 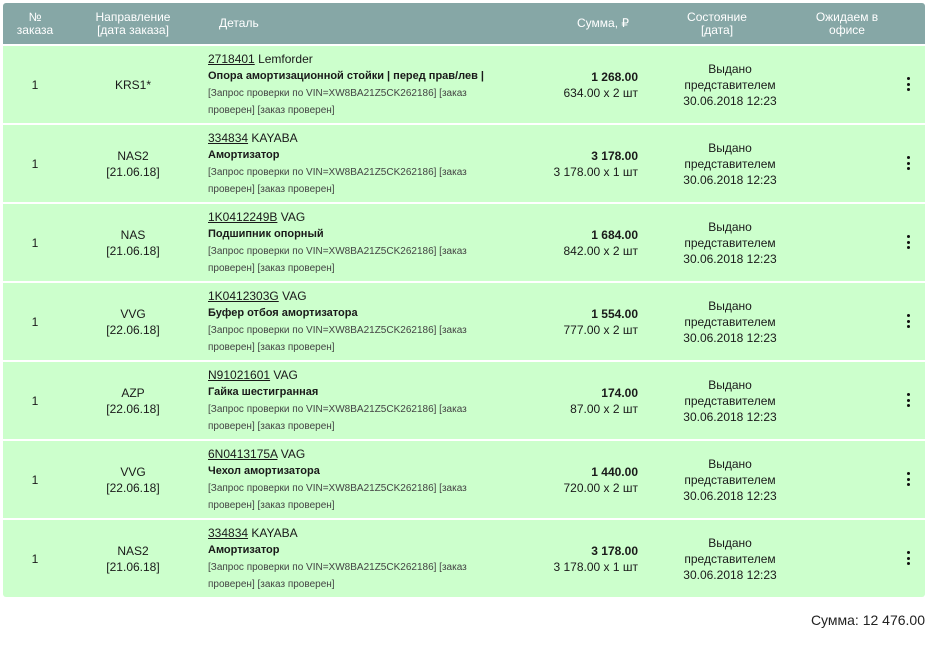 What do you see at coordinates (239, 374) in the screenshot?
I see `part-code-link: N91021601` at bounding box center [239, 374].